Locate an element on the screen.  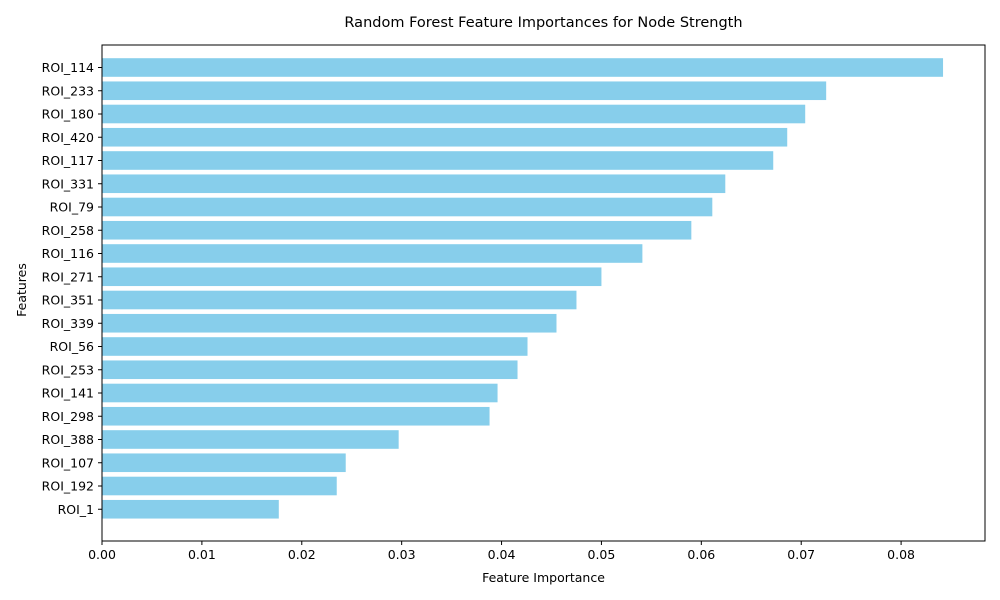
x-tick-label: 0.02 is located at coordinates (302, 554).